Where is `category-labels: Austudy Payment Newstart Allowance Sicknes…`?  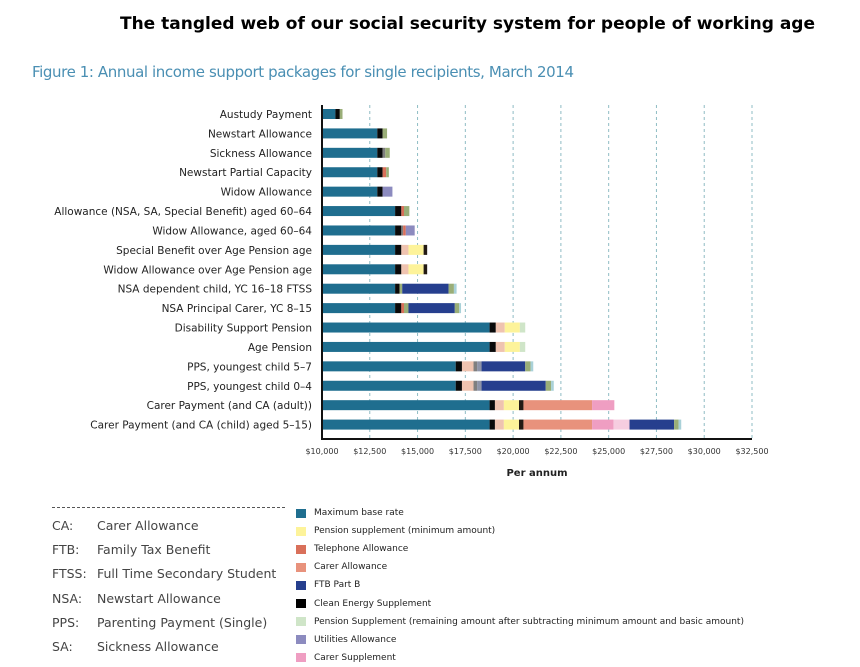
category-labels: Austudy Payment Newstart Allowance Sicknes… is located at coordinates (183, 270).